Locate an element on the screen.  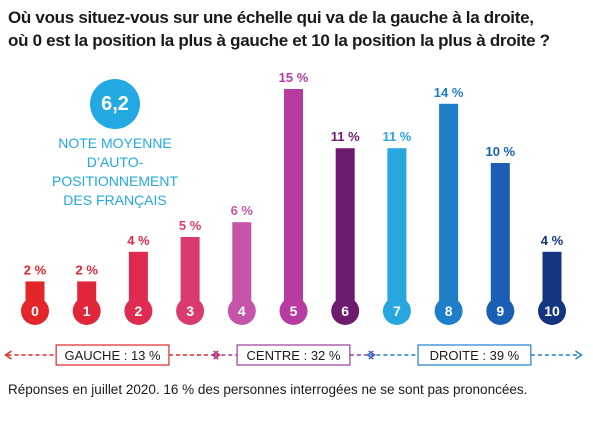
category-label-3: 3 is located at coordinates (190, 311).